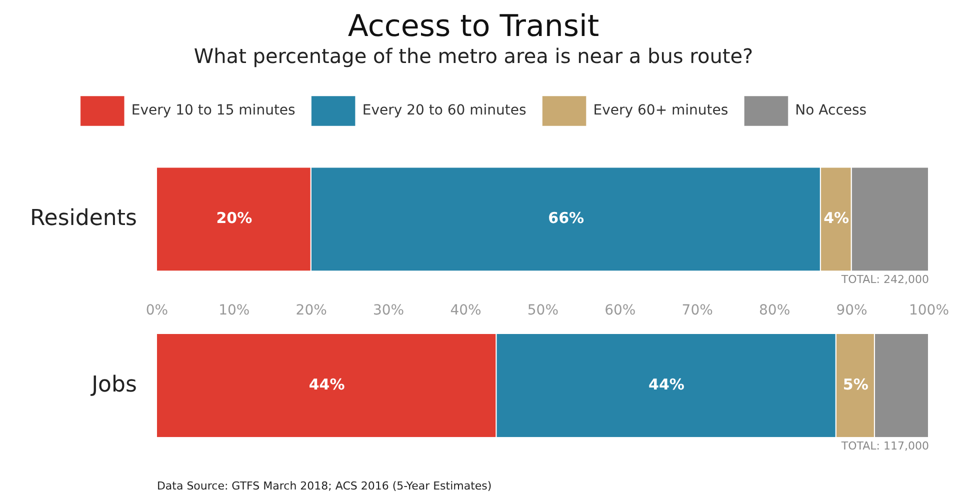 The width and height of the screenshot is (957, 502). What do you see at coordinates (929, 310) in the screenshot?
I see `x-tick-label: 100%` at bounding box center [929, 310].